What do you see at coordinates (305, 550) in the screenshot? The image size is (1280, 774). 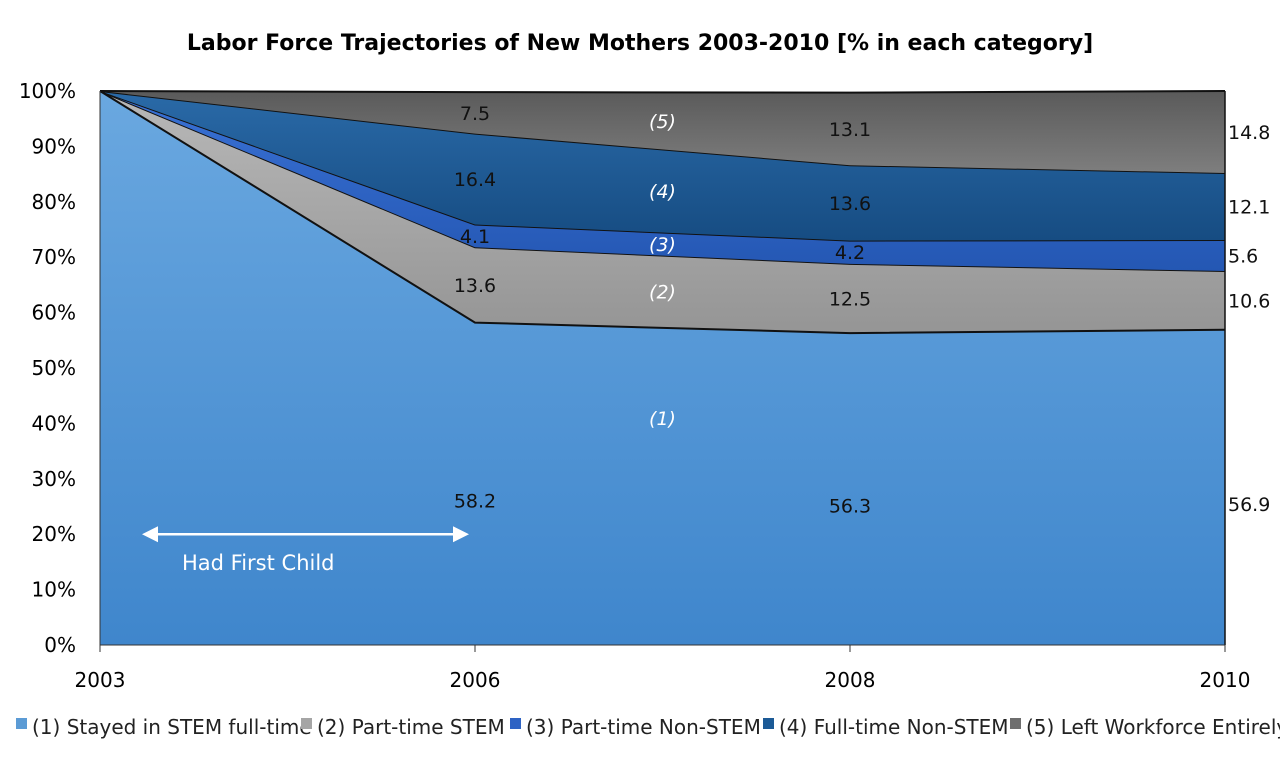 I see `annotation-group: Had First Child` at bounding box center [305, 550].